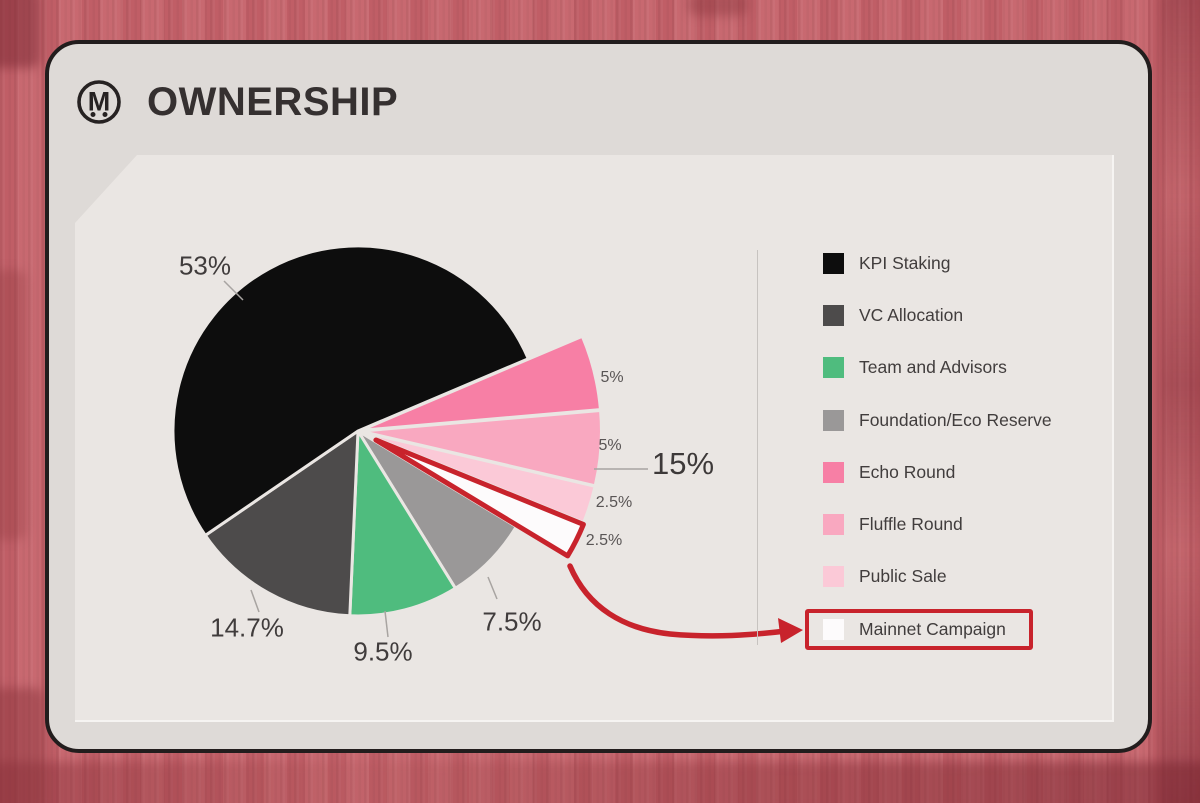  Describe the element at coordinates (205, 265) in the screenshot. I see `slice-value-label: 53%` at that location.